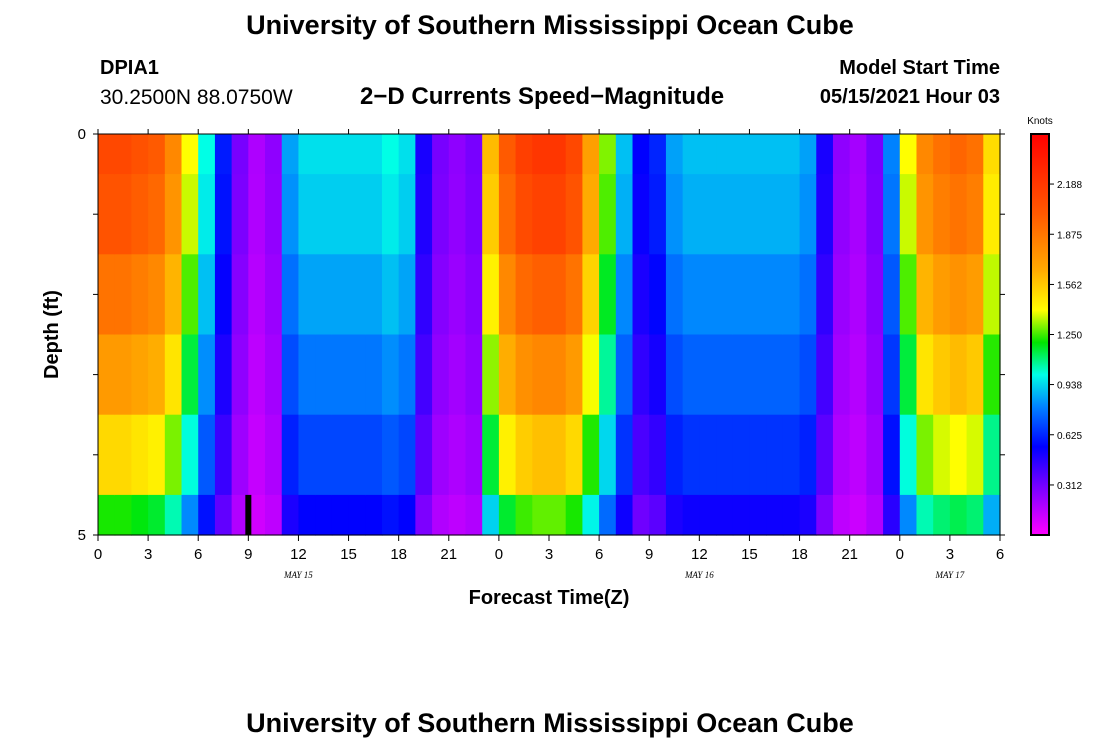  Describe the element at coordinates (649, 554) in the screenshot. I see `x-tick-label: 9` at that location.